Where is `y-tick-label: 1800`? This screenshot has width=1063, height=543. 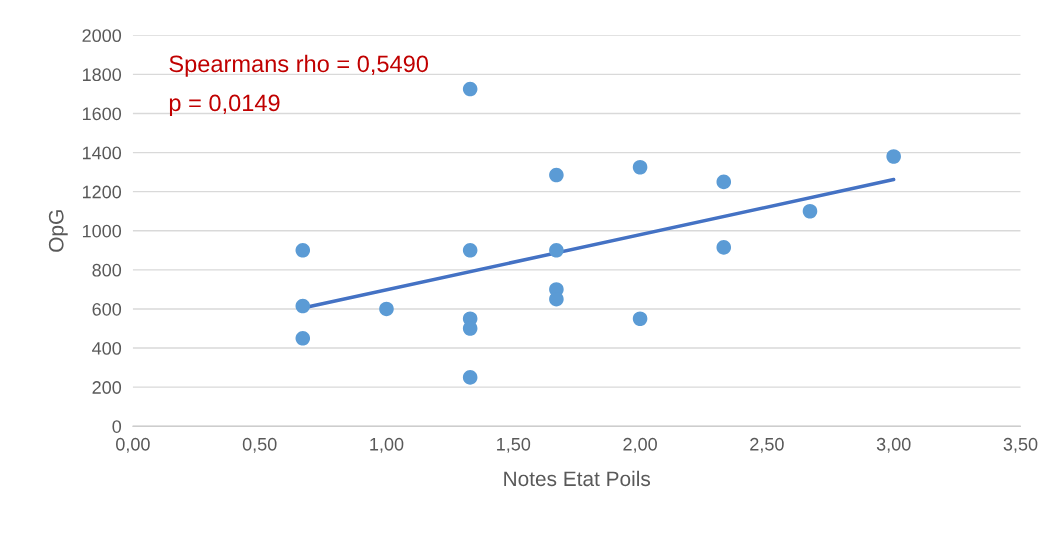 y-tick-label: 1800 is located at coordinates (102, 75).